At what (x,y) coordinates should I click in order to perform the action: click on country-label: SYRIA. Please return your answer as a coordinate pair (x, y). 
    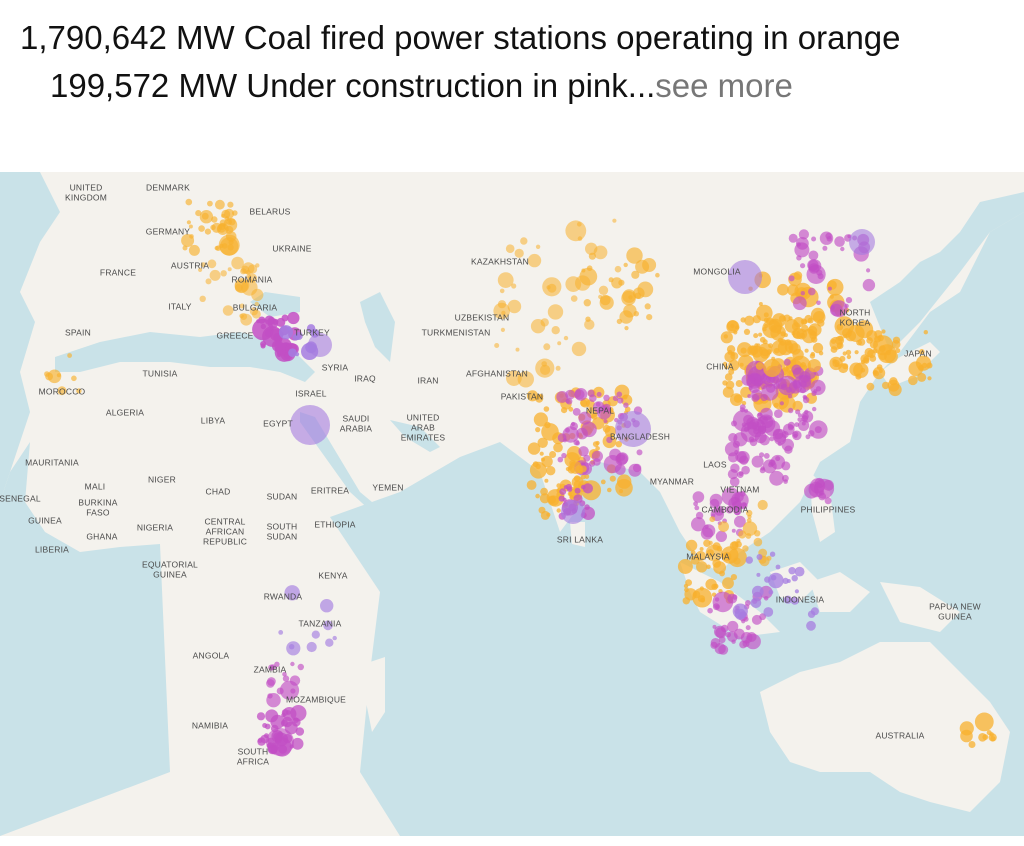
    Looking at the image, I should click on (335, 367).